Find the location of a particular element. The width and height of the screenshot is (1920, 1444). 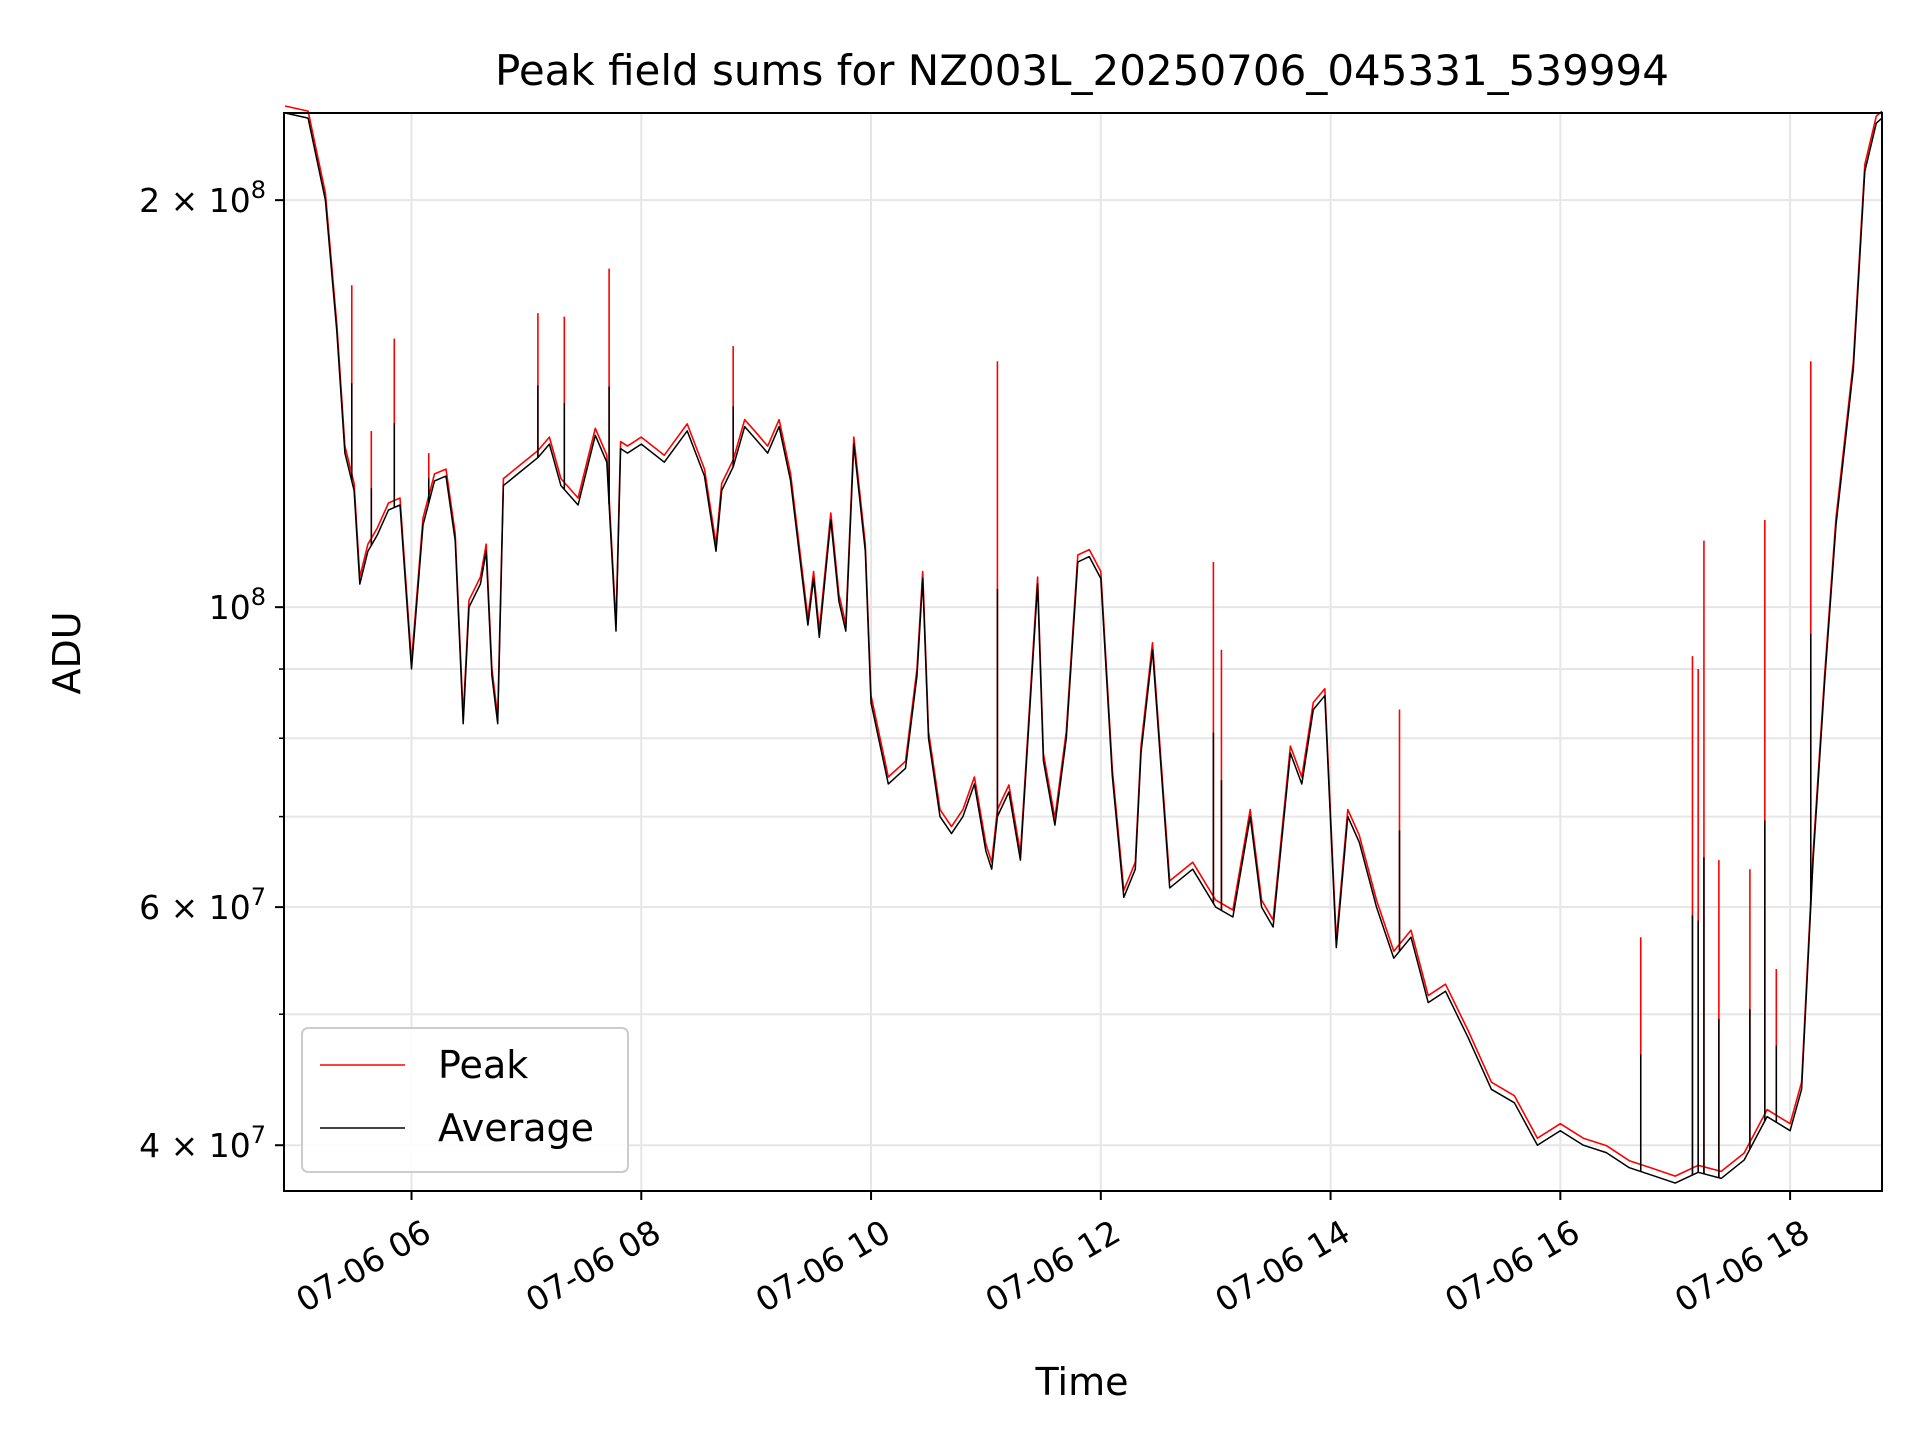

legend-label-peak: Peak is located at coordinates (483, 1065).